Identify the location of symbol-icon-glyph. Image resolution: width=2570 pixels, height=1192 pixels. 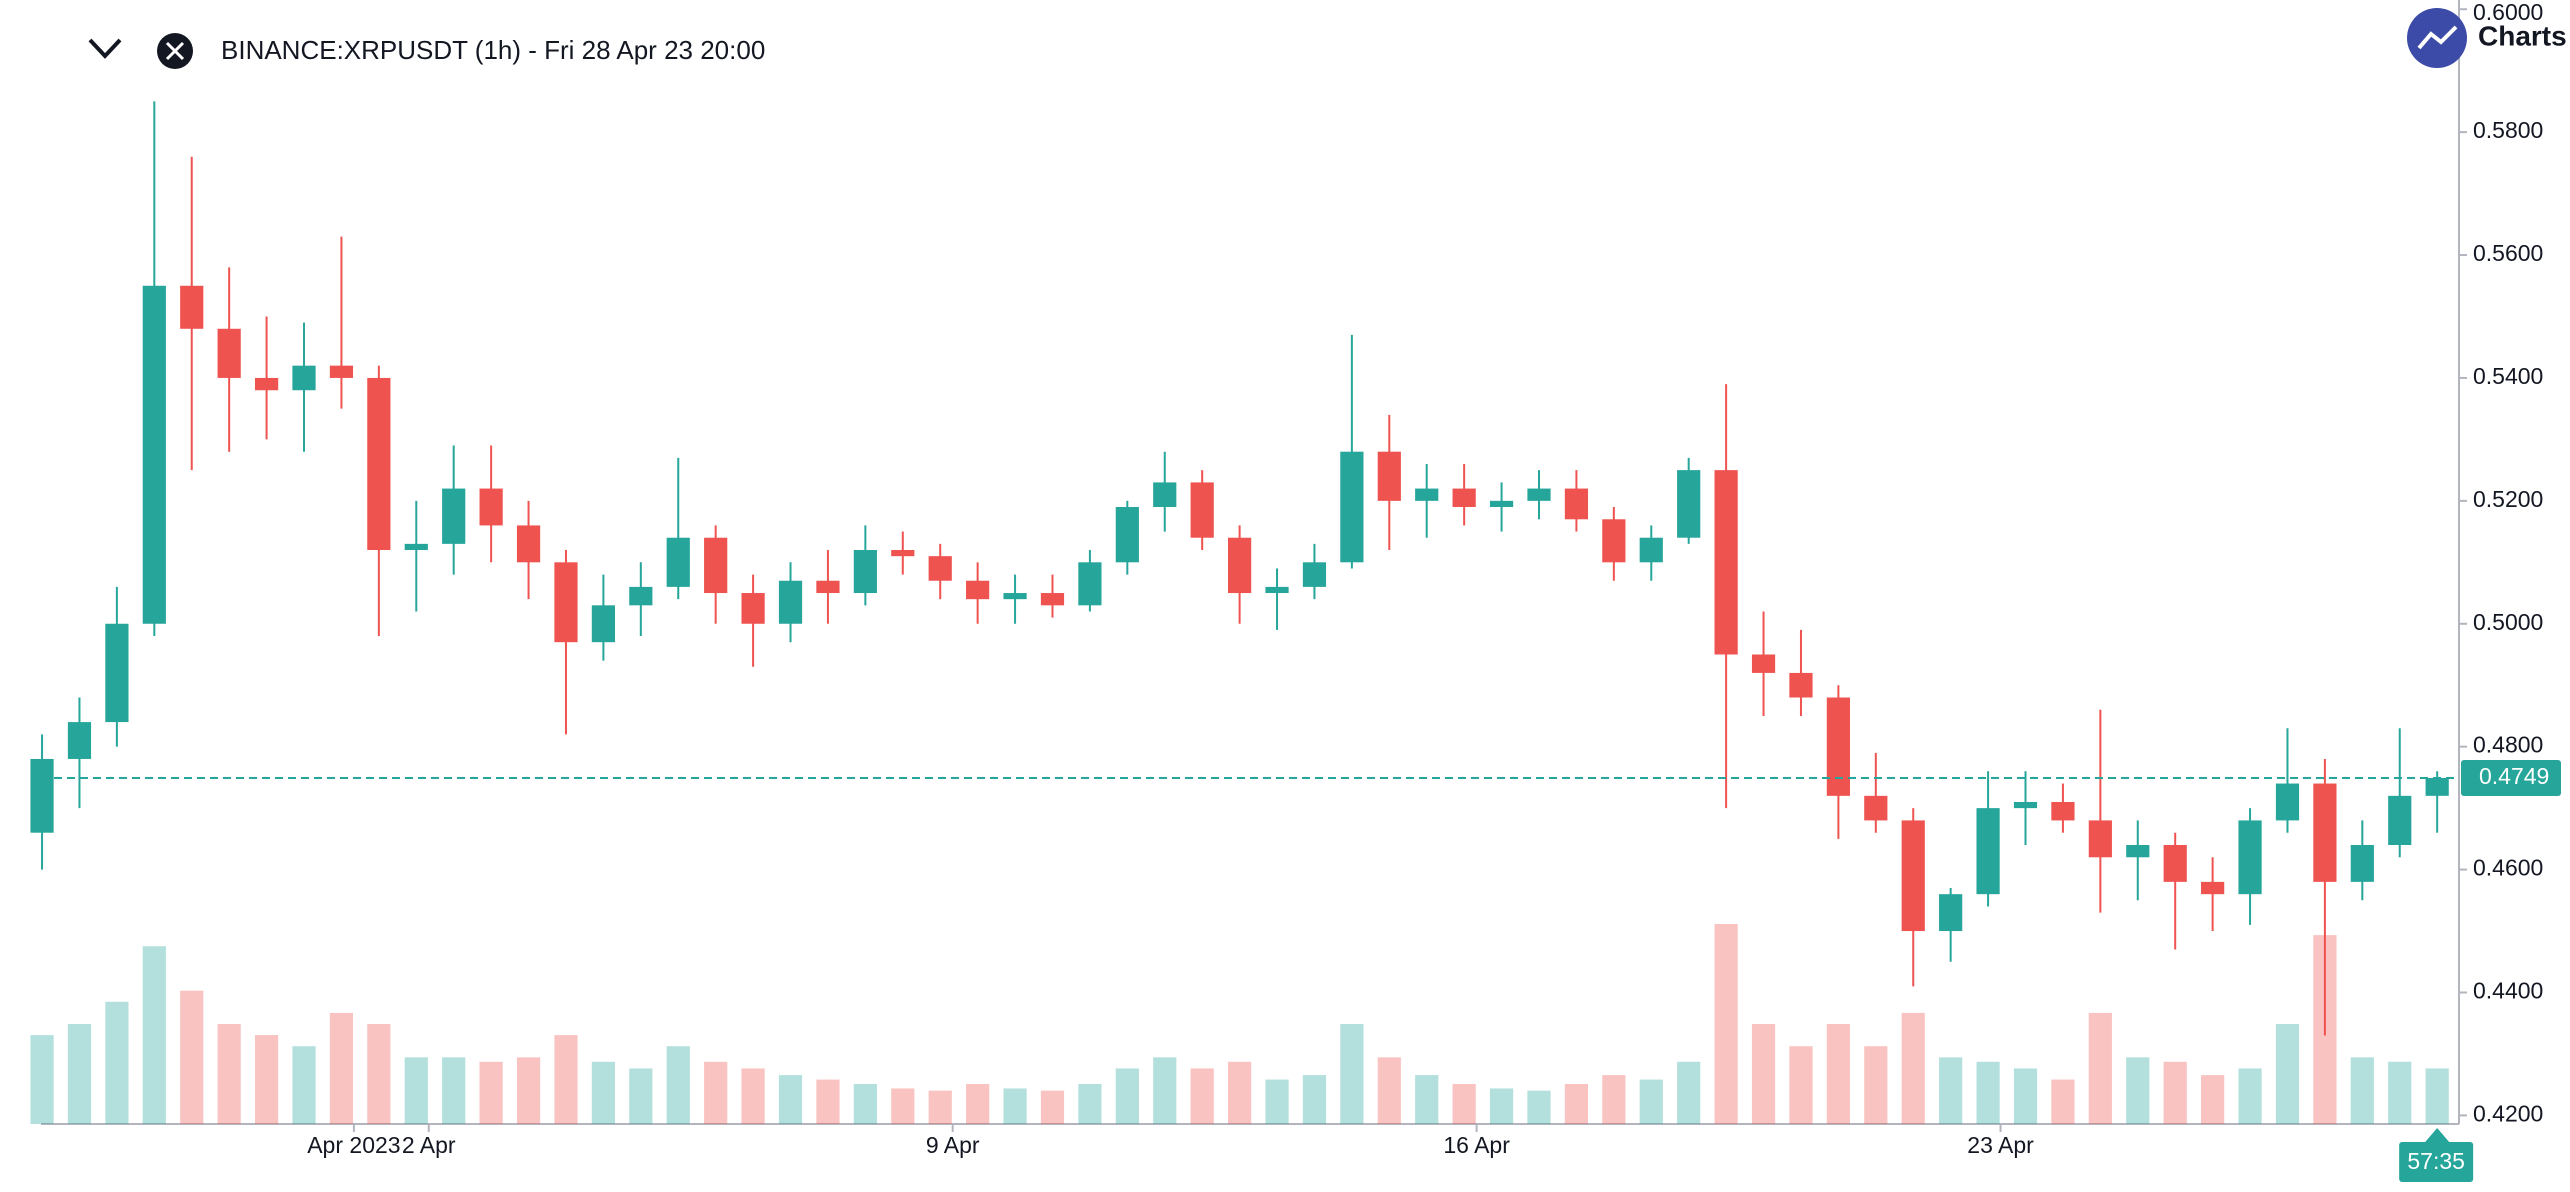
(175, 51).